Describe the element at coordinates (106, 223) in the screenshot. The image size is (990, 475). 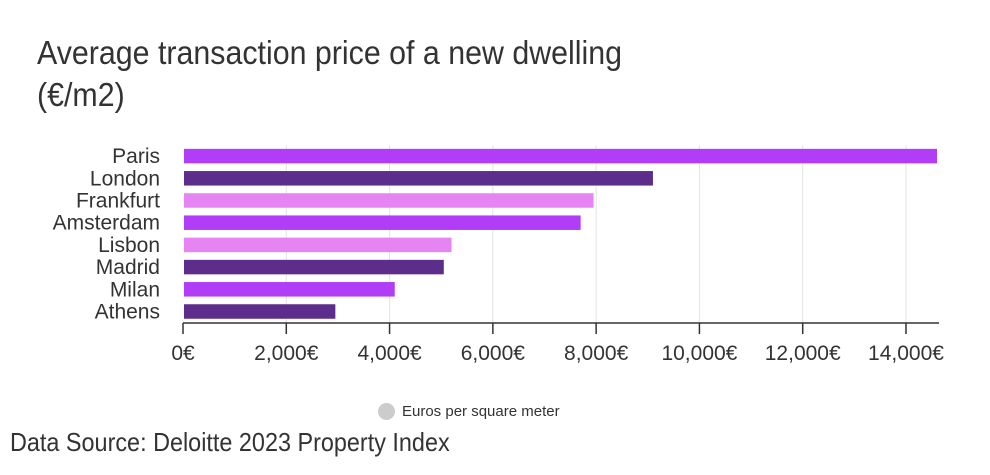
I see `category-label: Amsterdam` at that location.